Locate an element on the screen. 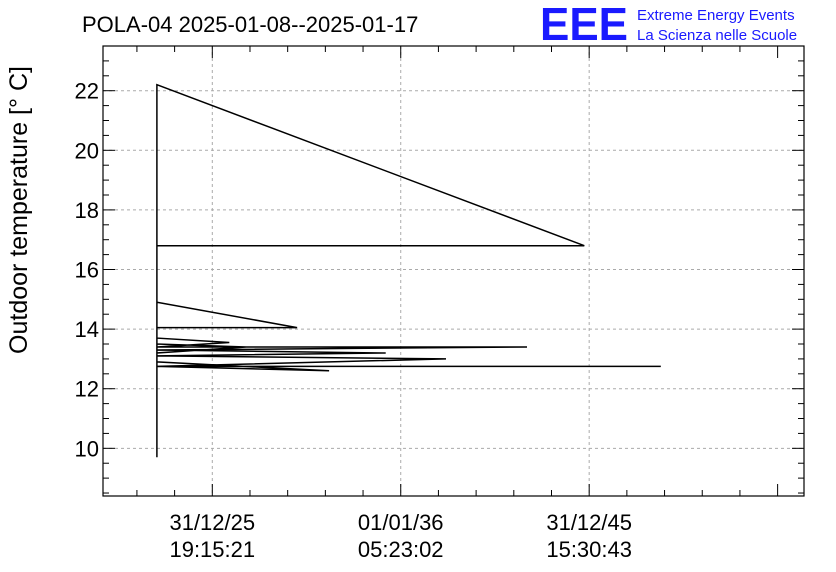 The height and width of the screenshot is (572, 836). x-tick-time: 15:30:43 is located at coordinates (589, 549).